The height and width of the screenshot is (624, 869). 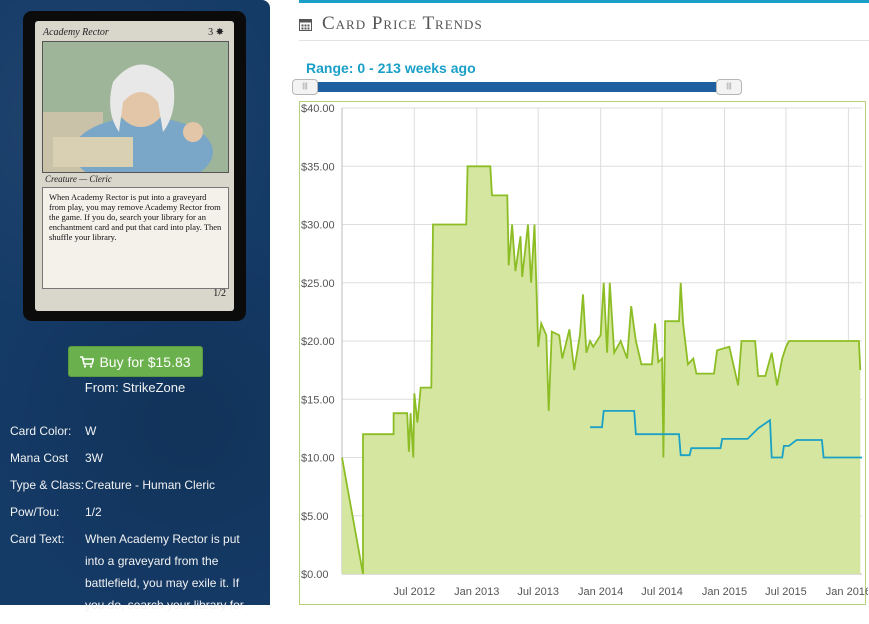 I want to click on y-tick-label: $0.00, so click(x=315, y=575).